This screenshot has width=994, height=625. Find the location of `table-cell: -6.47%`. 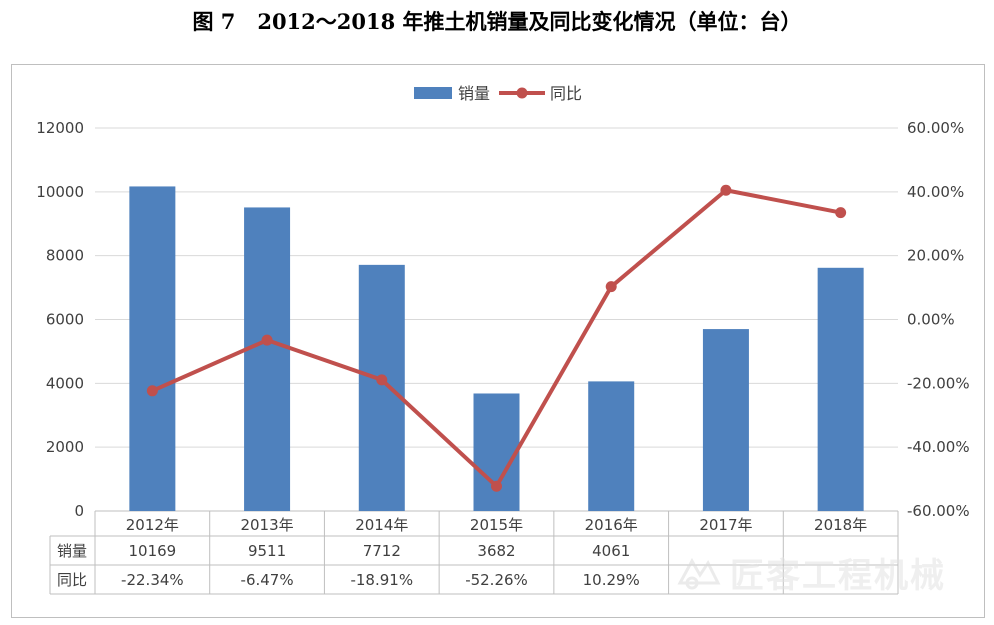

table-cell: -6.47% is located at coordinates (267, 580).